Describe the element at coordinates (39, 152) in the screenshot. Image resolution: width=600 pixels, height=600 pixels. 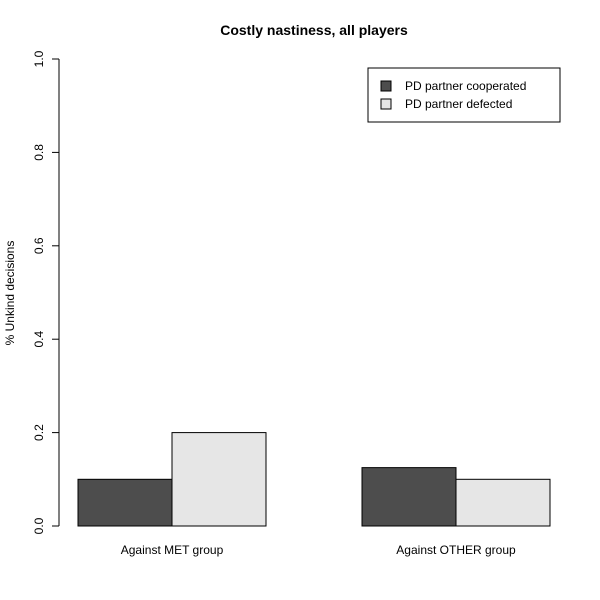
I see `y-tick-label: 0.8` at that location.